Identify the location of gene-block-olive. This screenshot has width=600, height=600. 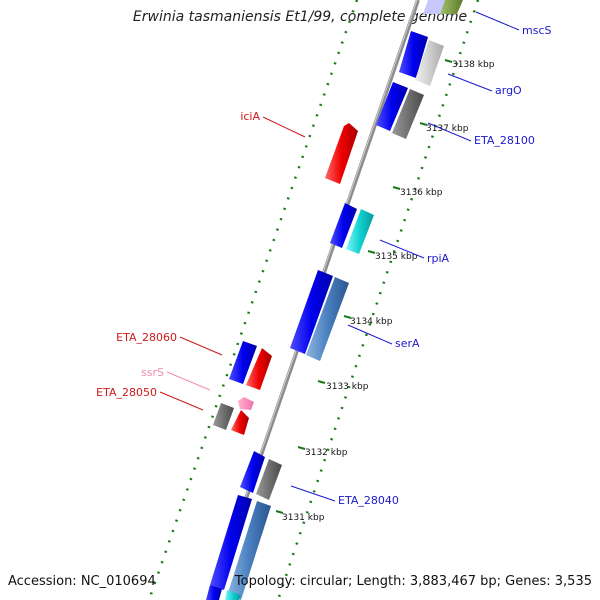
(450, 7).